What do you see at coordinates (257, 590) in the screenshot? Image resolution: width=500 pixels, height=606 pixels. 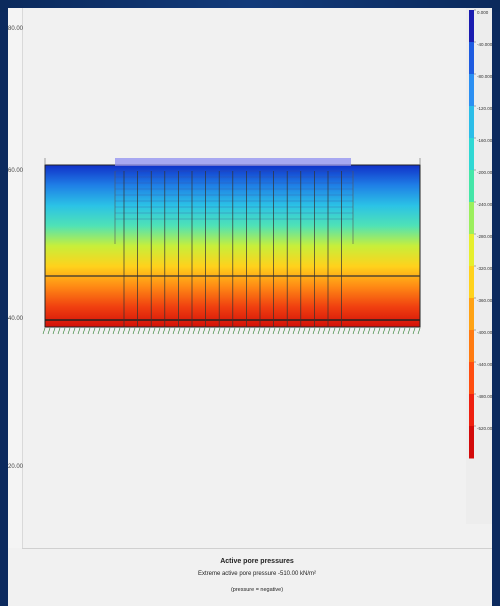 I see `caption-note: (pressure = negative)` at bounding box center [257, 590].